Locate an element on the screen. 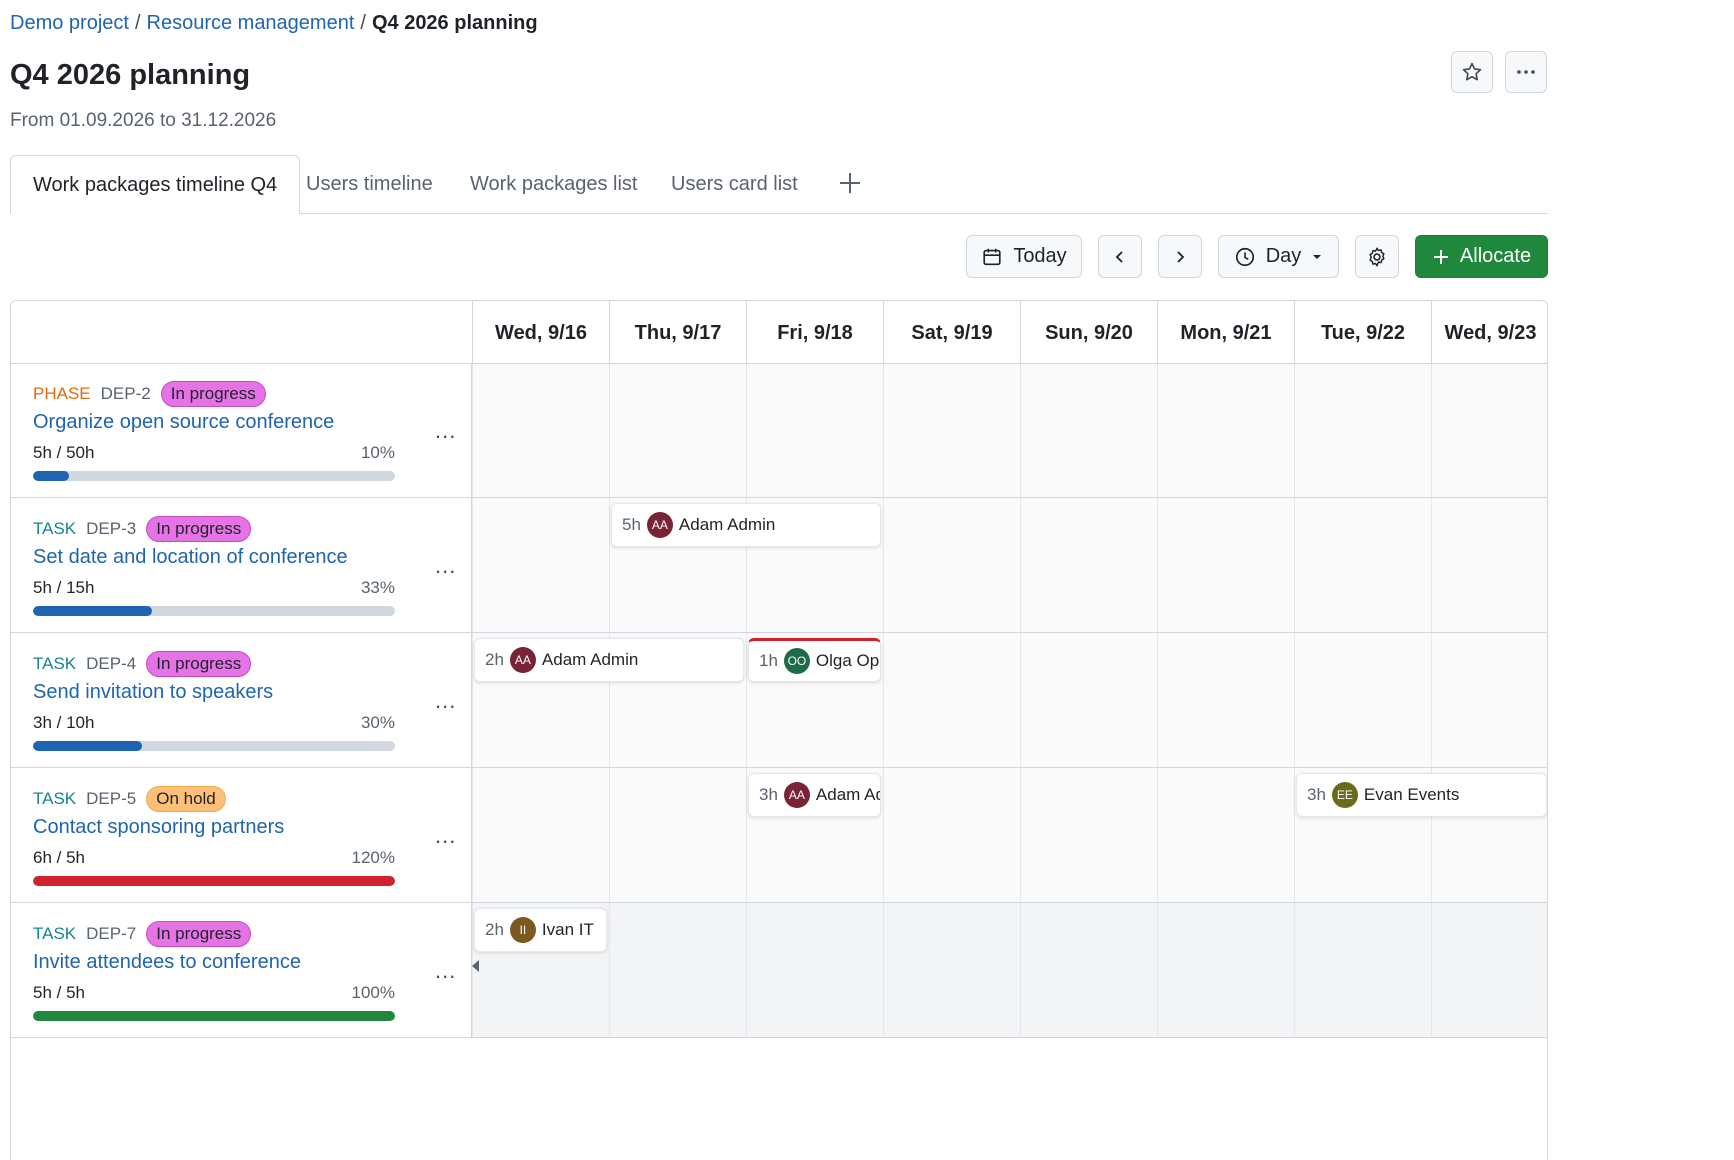 This screenshot has height=1160, width=1734. settings-button is located at coordinates (1377, 256).